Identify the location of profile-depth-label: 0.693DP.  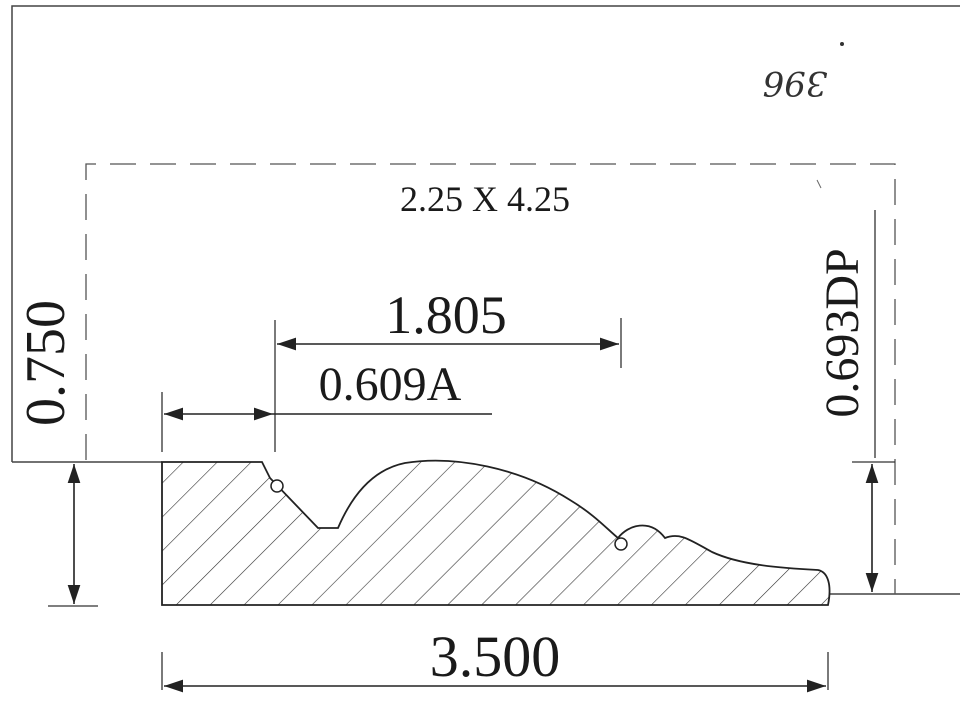
(842, 332).